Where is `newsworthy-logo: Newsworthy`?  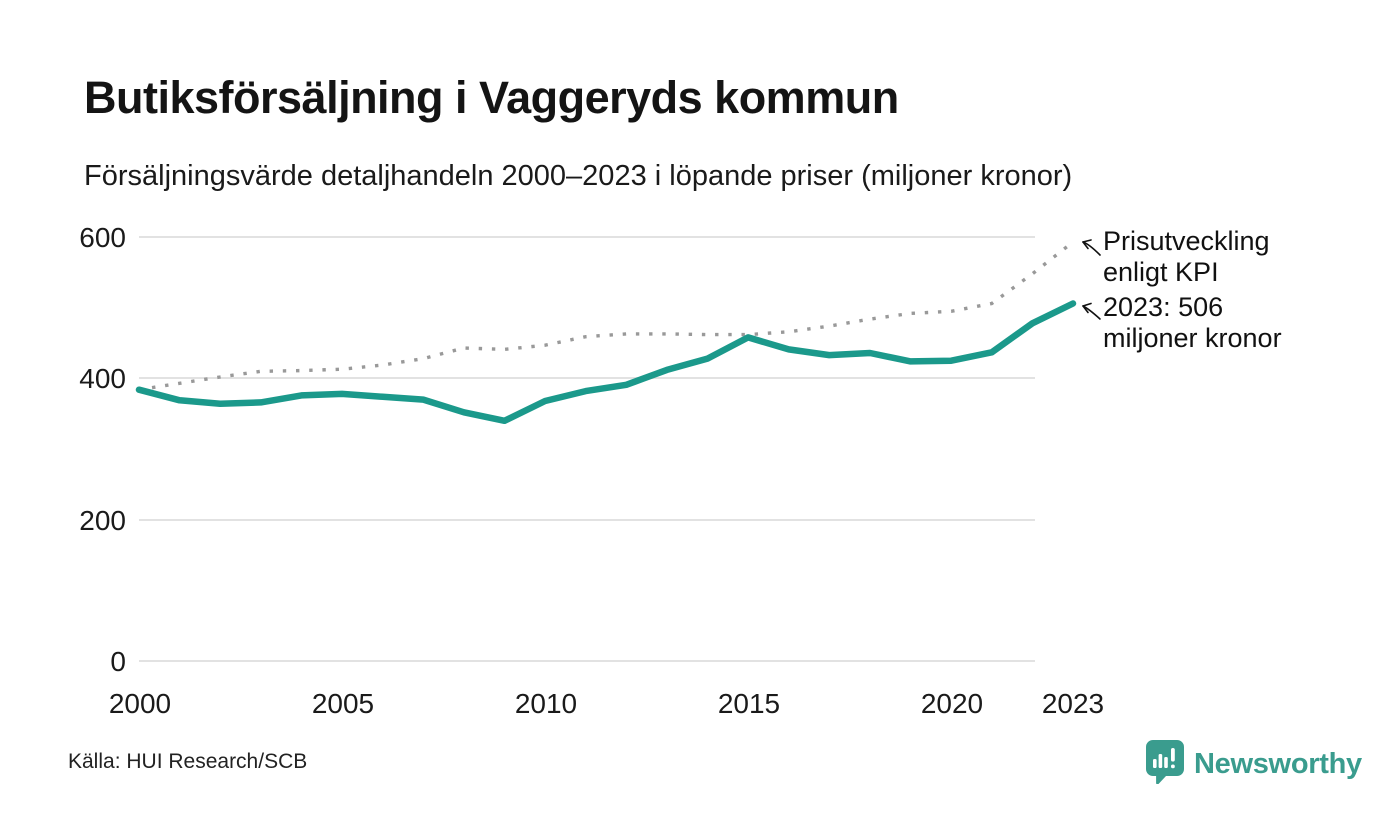 newsworthy-logo: Newsworthy is located at coordinates (1254, 764).